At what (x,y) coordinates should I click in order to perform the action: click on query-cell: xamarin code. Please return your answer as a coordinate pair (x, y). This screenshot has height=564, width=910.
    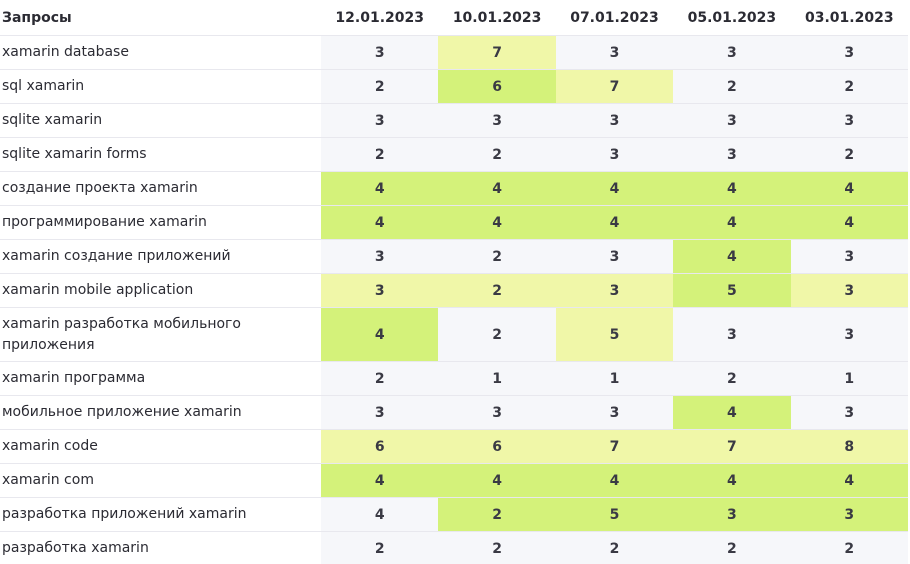
    Looking at the image, I should click on (161, 446).